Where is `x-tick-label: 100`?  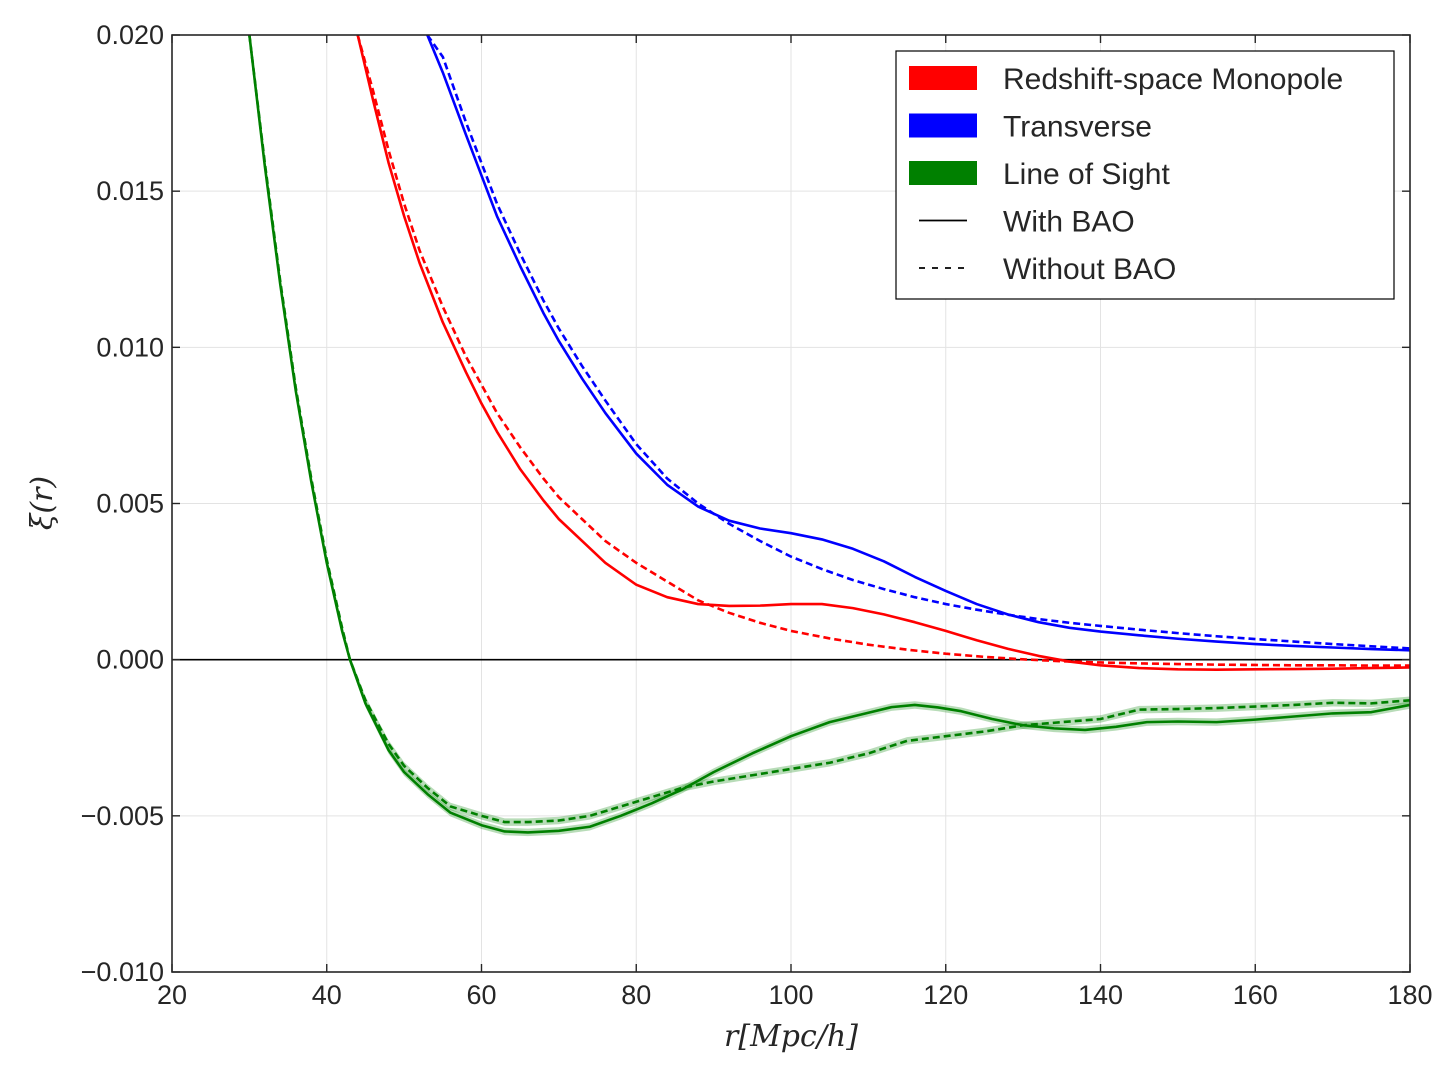
x-tick-label: 100 is located at coordinates (790, 995).